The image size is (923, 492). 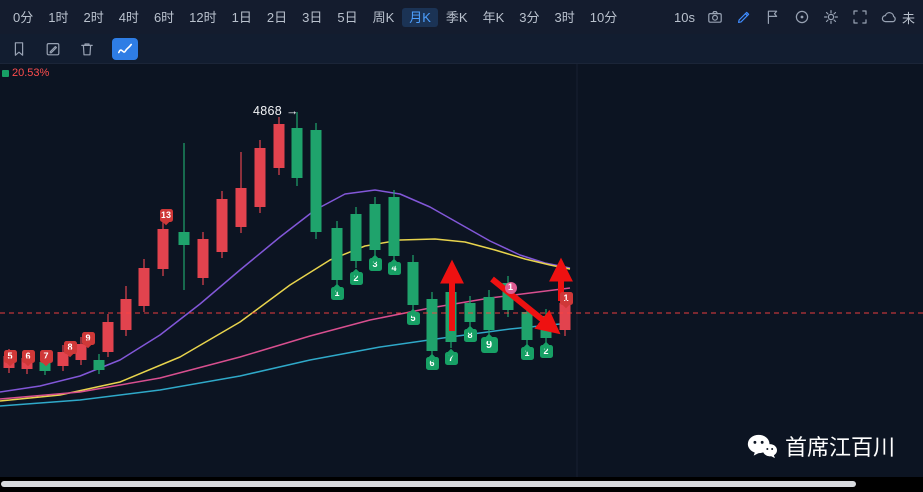 What do you see at coordinates (762, 446) in the screenshot?
I see `wechat-icon` at bounding box center [762, 446].